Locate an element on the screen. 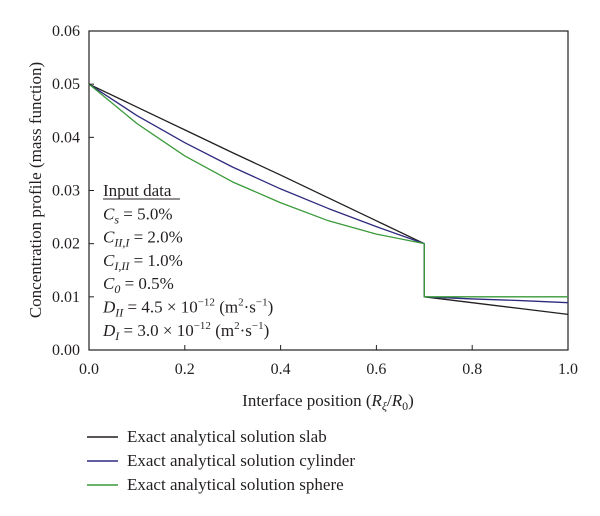 The width and height of the screenshot is (600, 516). annotation-line: DI = 3.0 × 10−12 (m2·s−1) is located at coordinates (185, 331).